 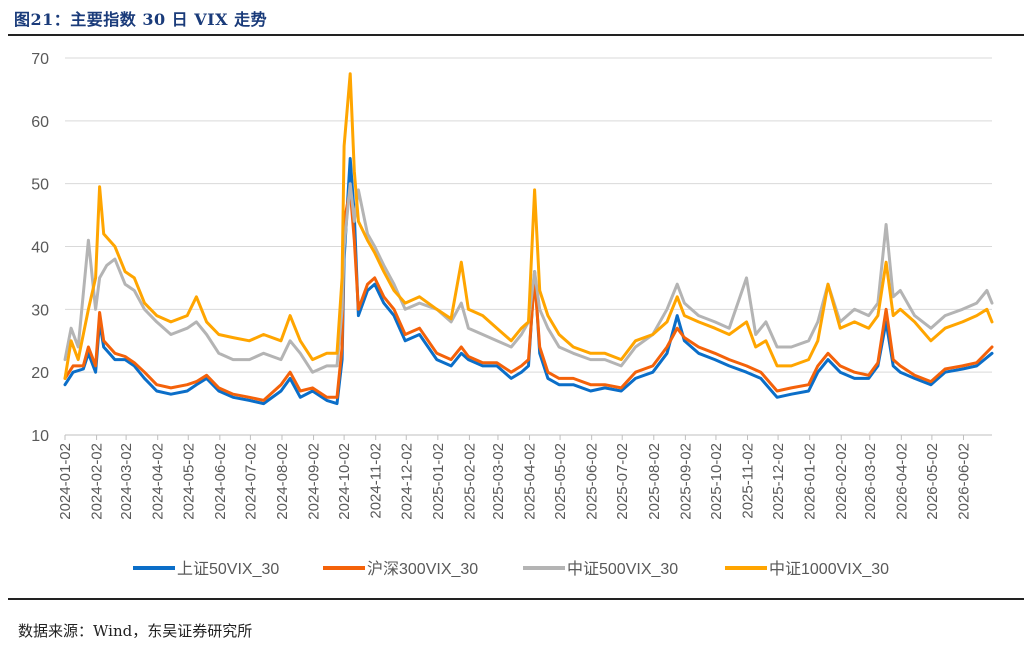 I want to click on x-tick-label: 2025-07-02, so click(x=622, y=481).